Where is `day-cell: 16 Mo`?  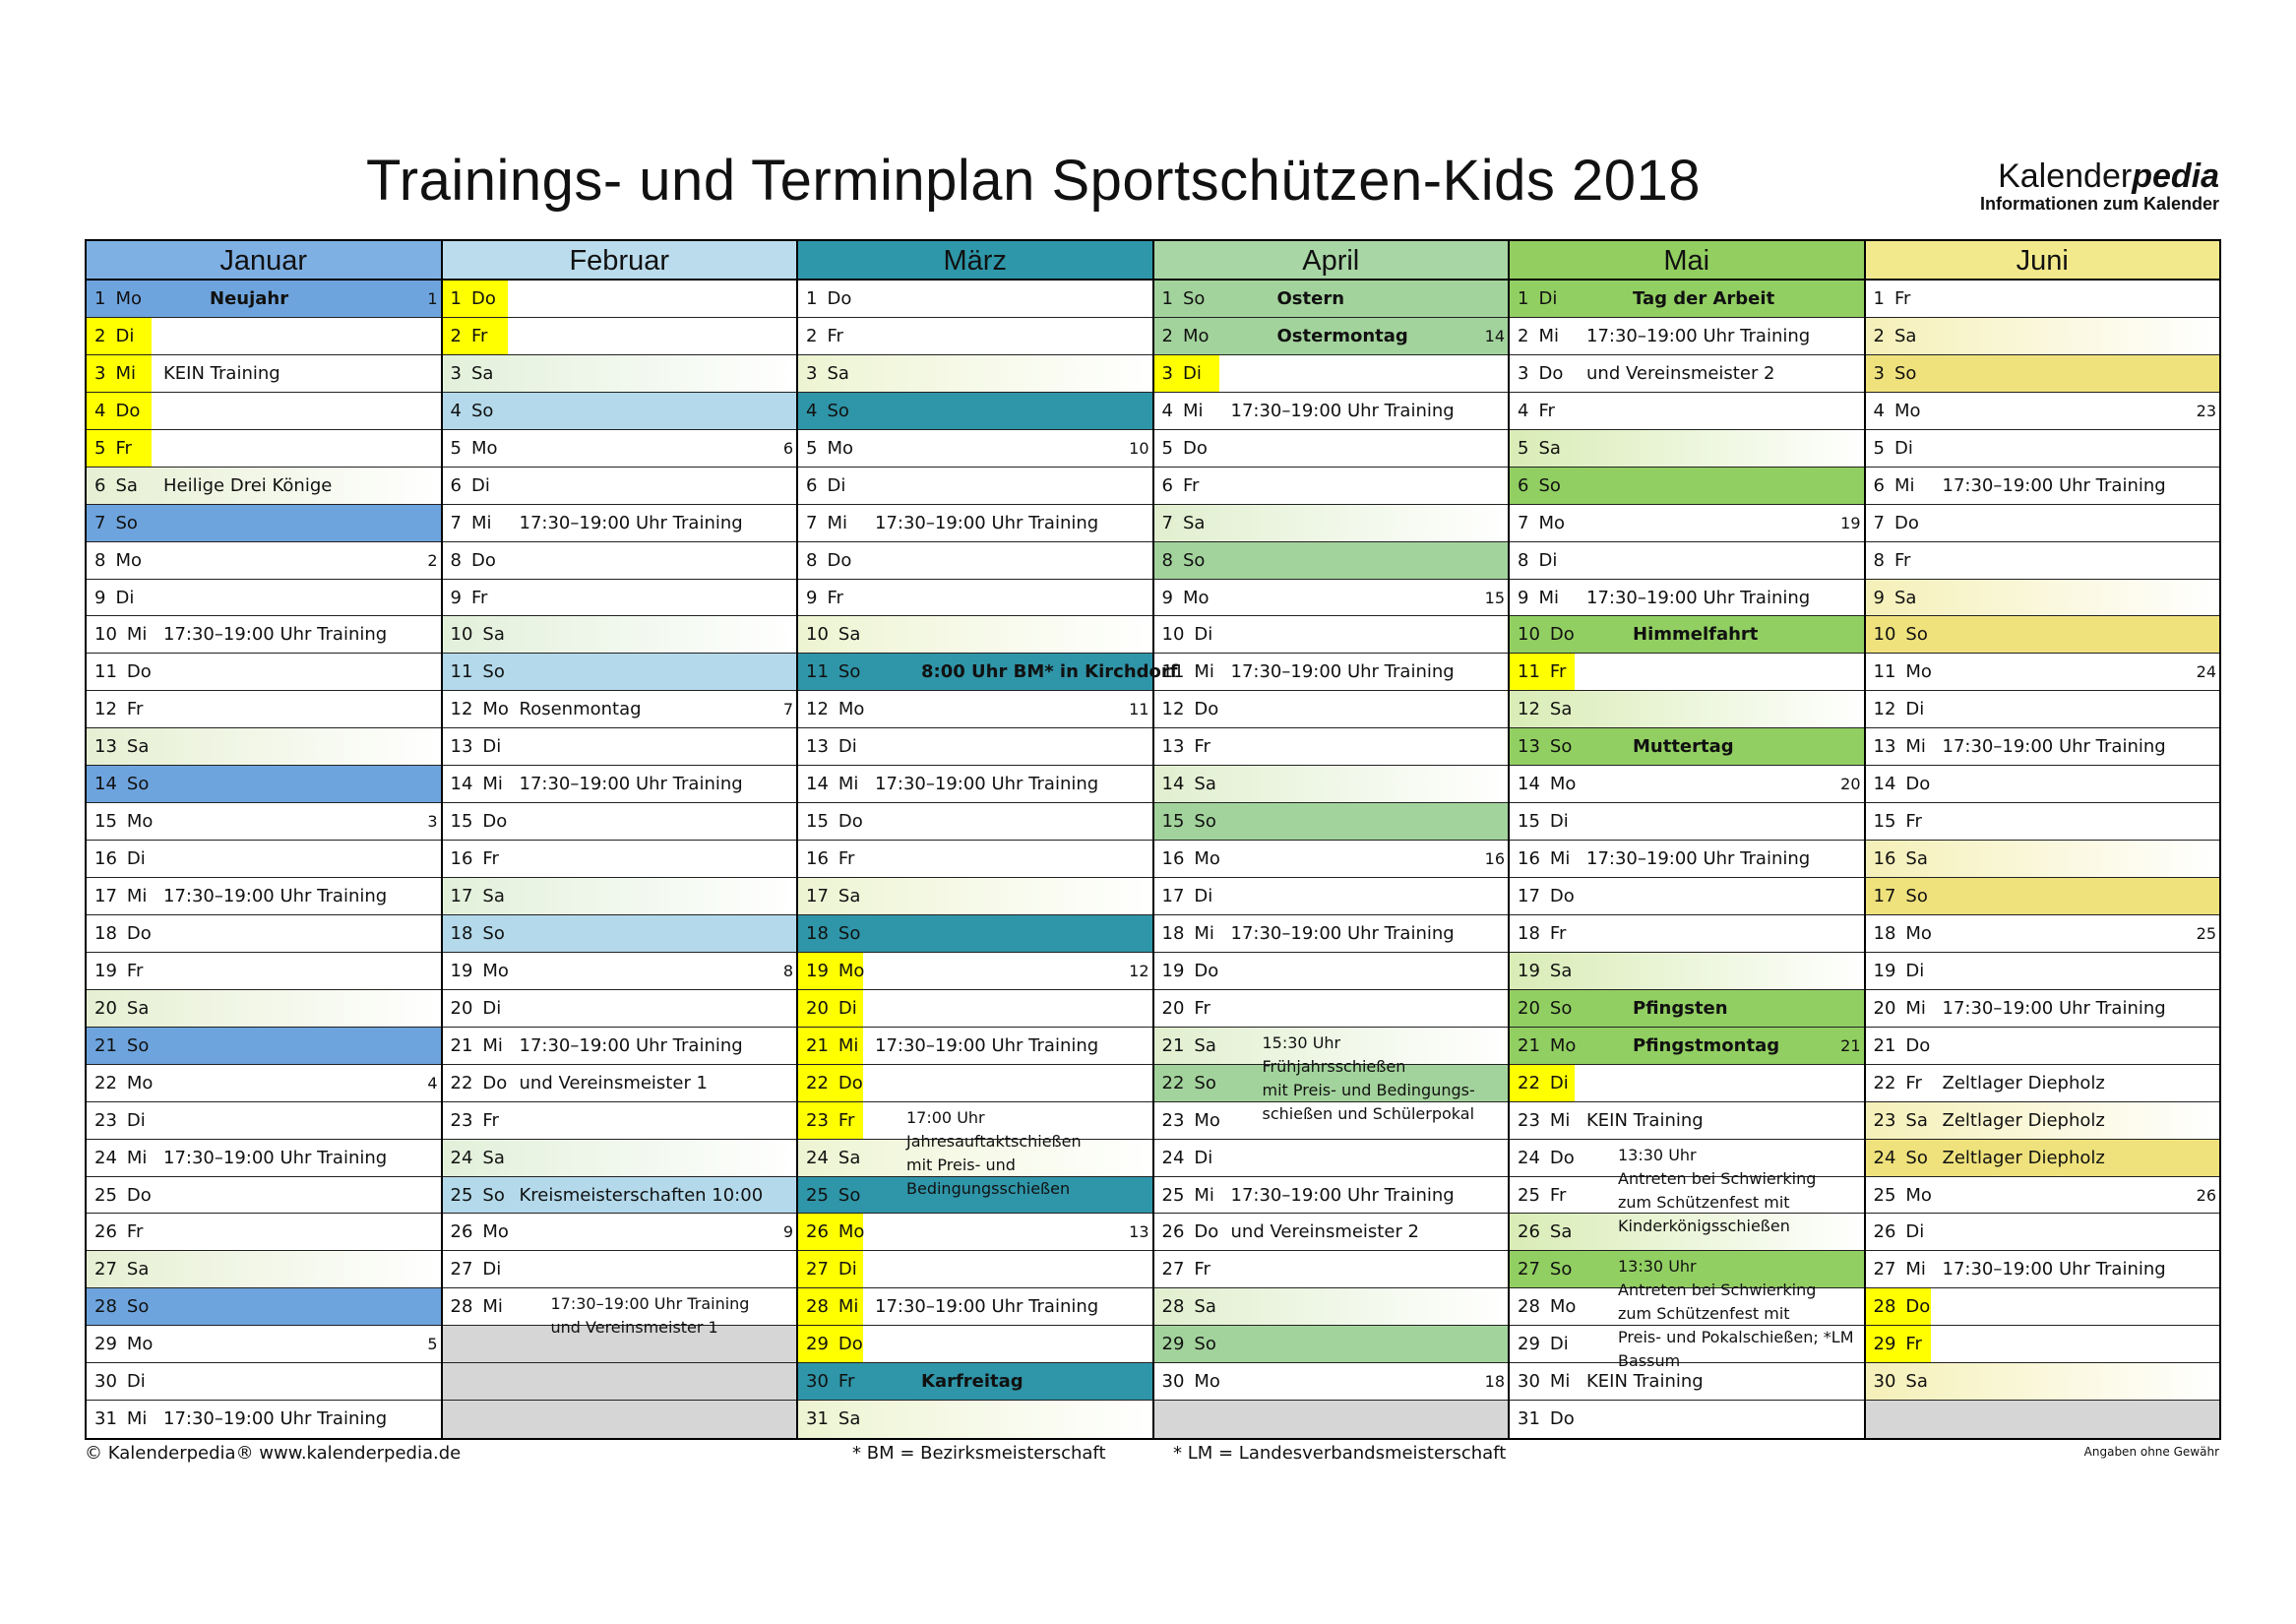
day-cell: 16 Mo is located at coordinates (1187, 859).